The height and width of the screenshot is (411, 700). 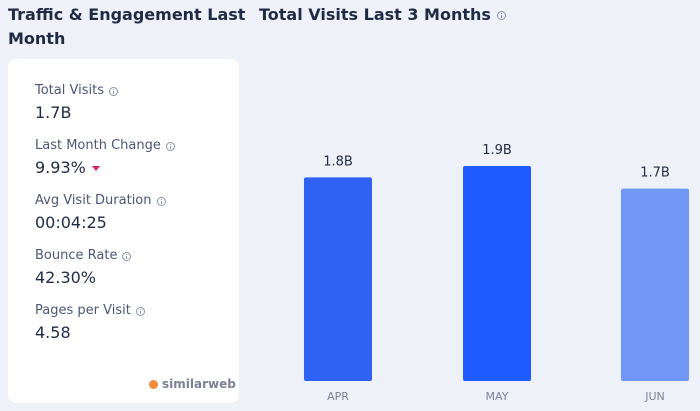 What do you see at coordinates (71, 222) in the screenshot?
I see `metric-value: 00:04:25` at bounding box center [71, 222].